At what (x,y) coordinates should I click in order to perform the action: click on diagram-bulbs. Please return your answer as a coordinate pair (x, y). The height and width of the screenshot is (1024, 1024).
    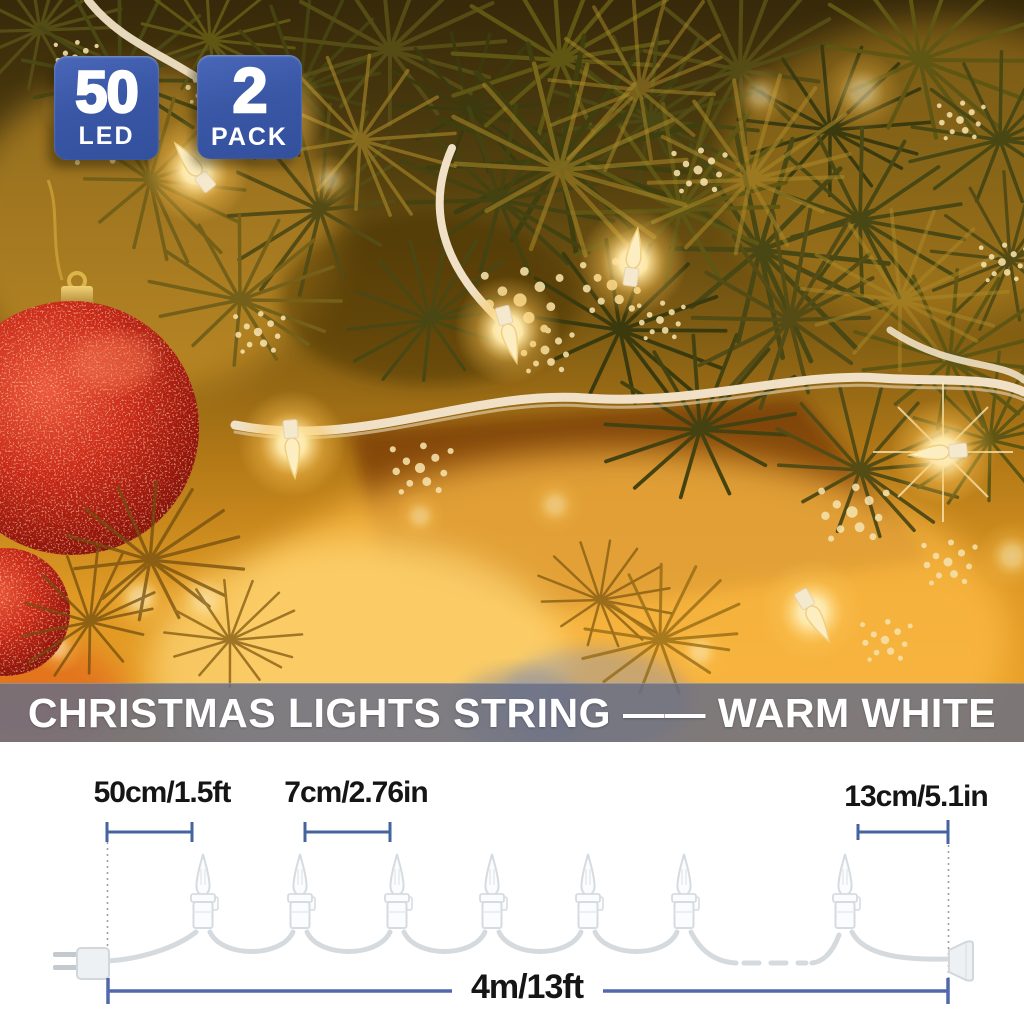
    Looking at the image, I should click on (525, 891).